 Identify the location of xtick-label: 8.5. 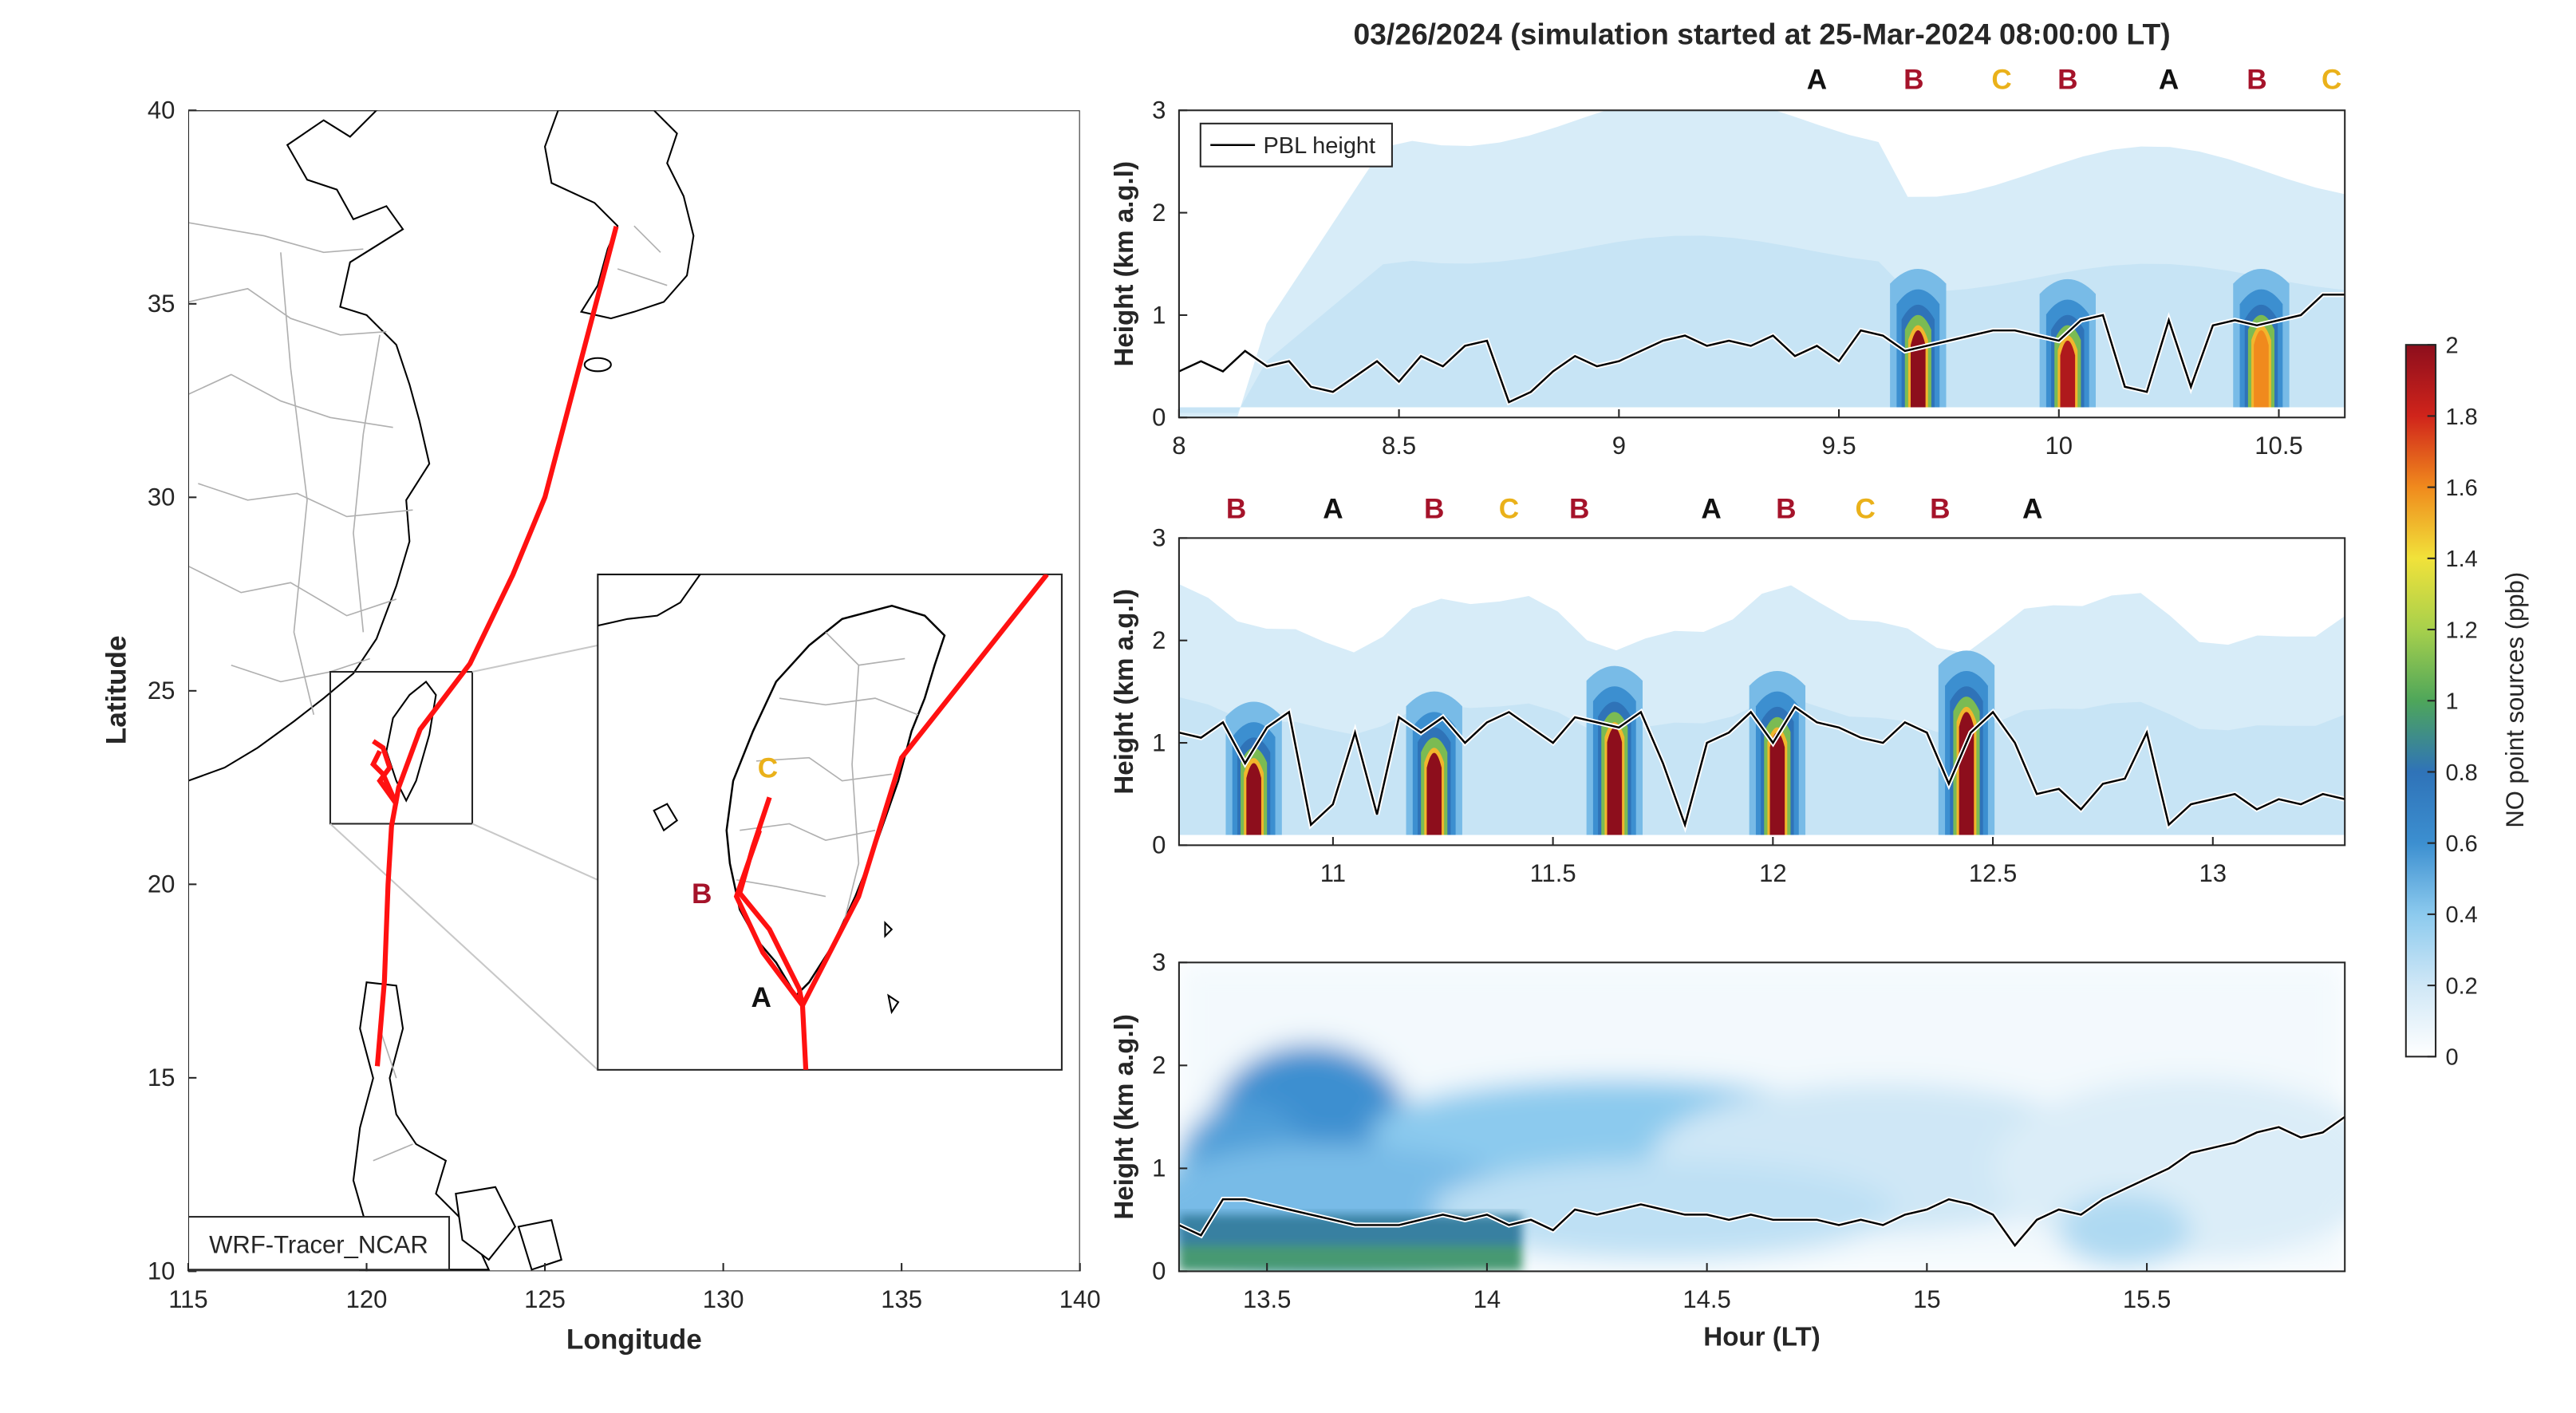
(1399, 446).